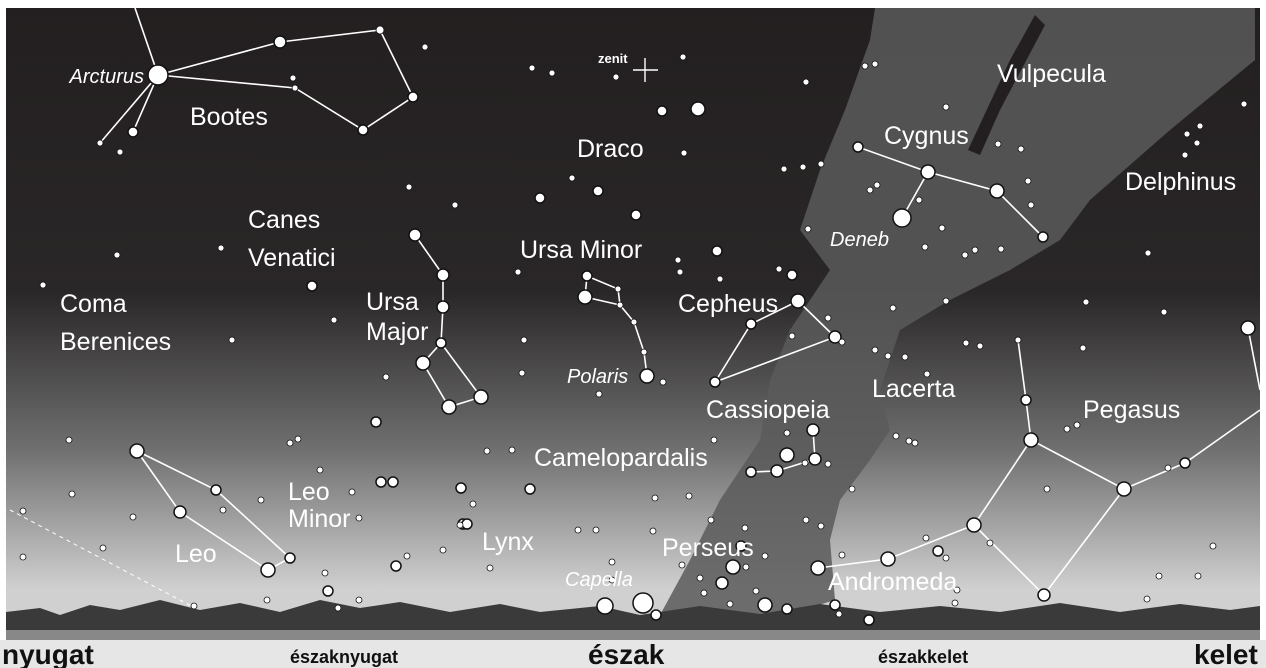 This screenshot has width=1266, height=668. Describe the element at coordinates (613, 58) in the screenshot. I see `zenith-label: zenit` at that location.